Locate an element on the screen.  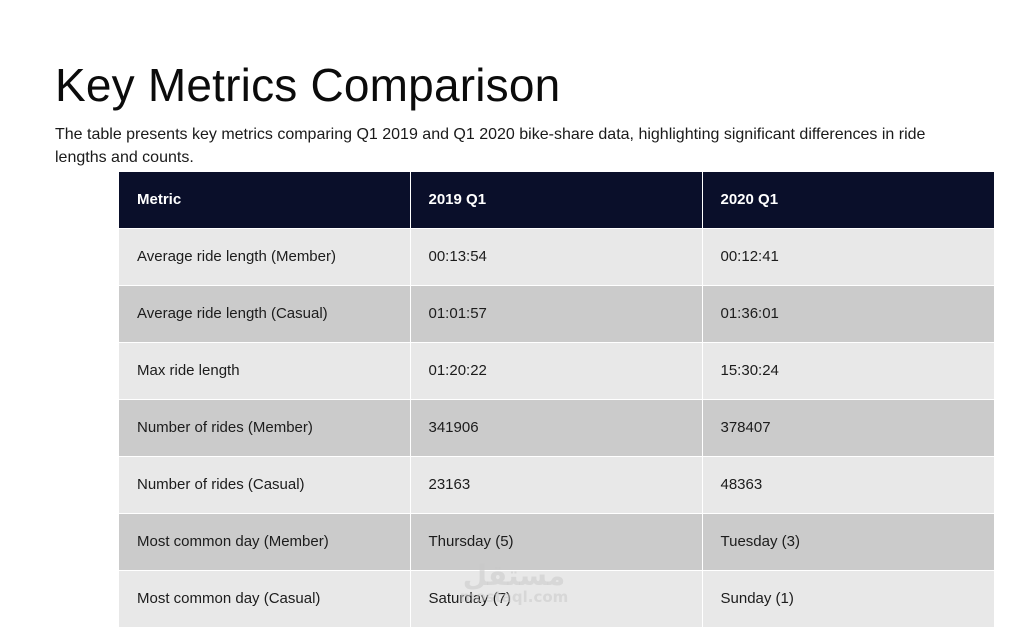
value-2019-cell: Thursday (5) is located at coordinates (556, 541).